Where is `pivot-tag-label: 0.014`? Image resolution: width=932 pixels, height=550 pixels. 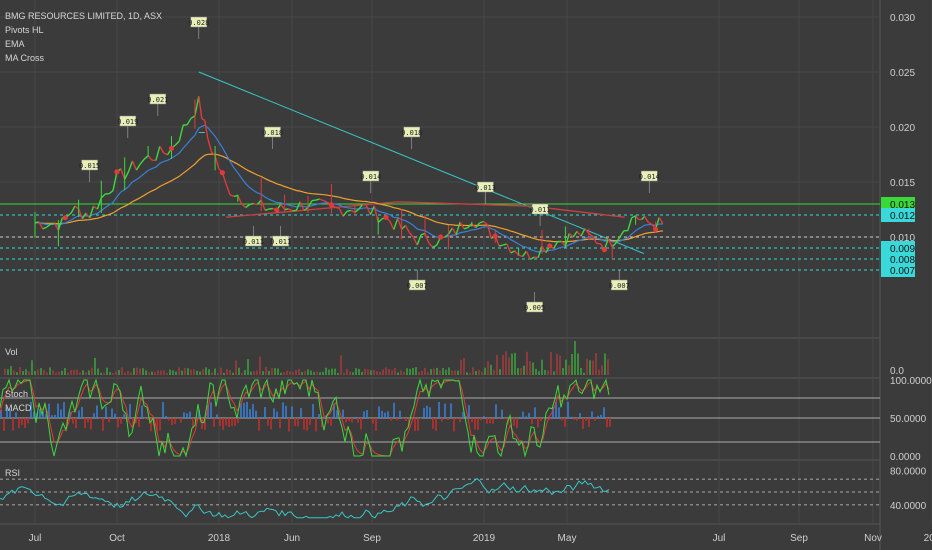
pivot-tag-label: 0.014 is located at coordinates (649, 177).